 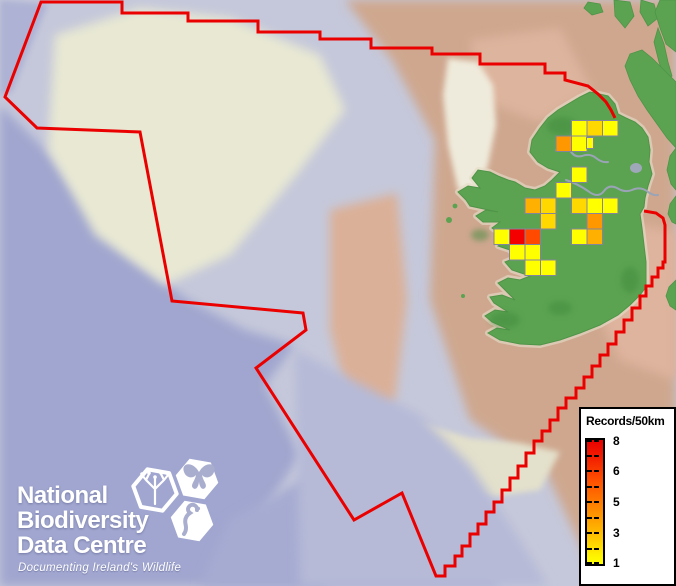 I want to click on colorbar-tick-label: 3, so click(x=616, y=533).